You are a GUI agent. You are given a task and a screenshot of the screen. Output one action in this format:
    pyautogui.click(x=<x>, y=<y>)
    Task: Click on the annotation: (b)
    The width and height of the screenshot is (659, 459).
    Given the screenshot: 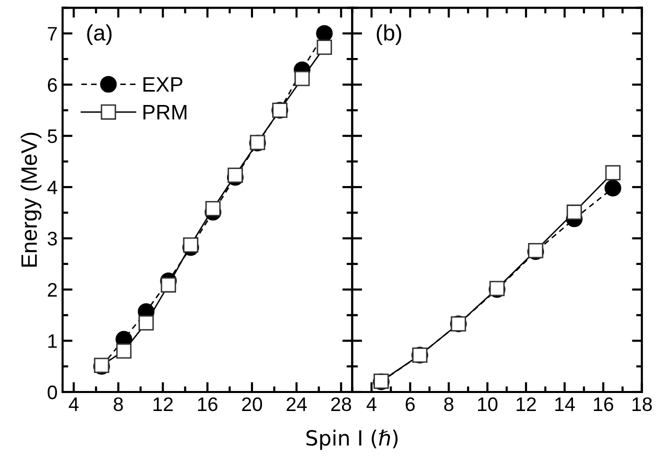 What is the action you would take?
    pyautogui.click(x=389, y=35)
    